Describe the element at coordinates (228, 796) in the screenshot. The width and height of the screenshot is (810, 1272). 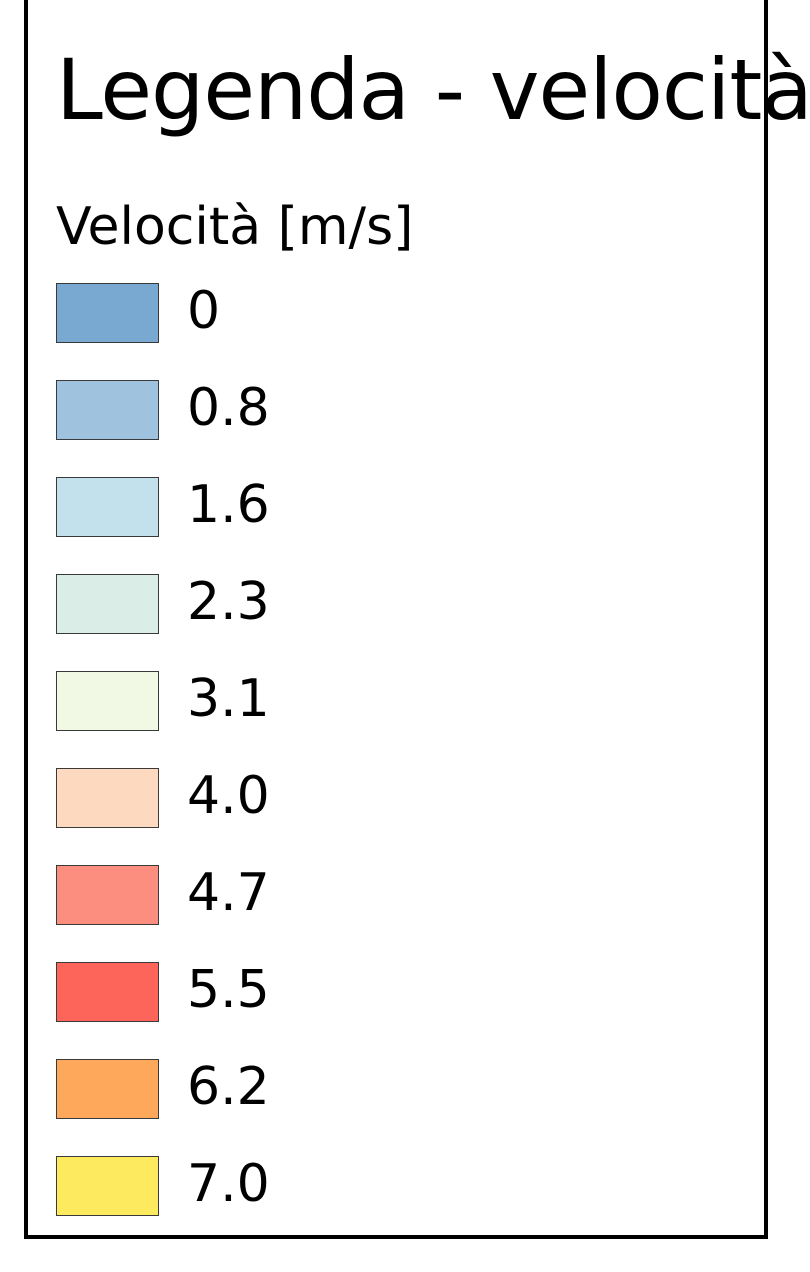
I see `legend-value-label: 4.0` at that location.